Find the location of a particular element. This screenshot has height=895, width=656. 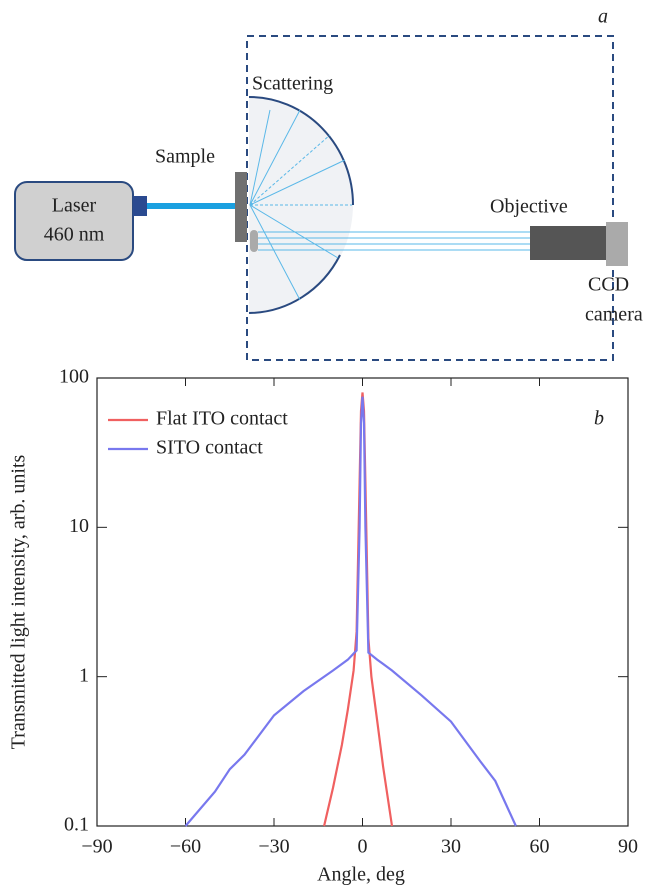

x-tick-label: 60 is located at coordinates (540, 847).